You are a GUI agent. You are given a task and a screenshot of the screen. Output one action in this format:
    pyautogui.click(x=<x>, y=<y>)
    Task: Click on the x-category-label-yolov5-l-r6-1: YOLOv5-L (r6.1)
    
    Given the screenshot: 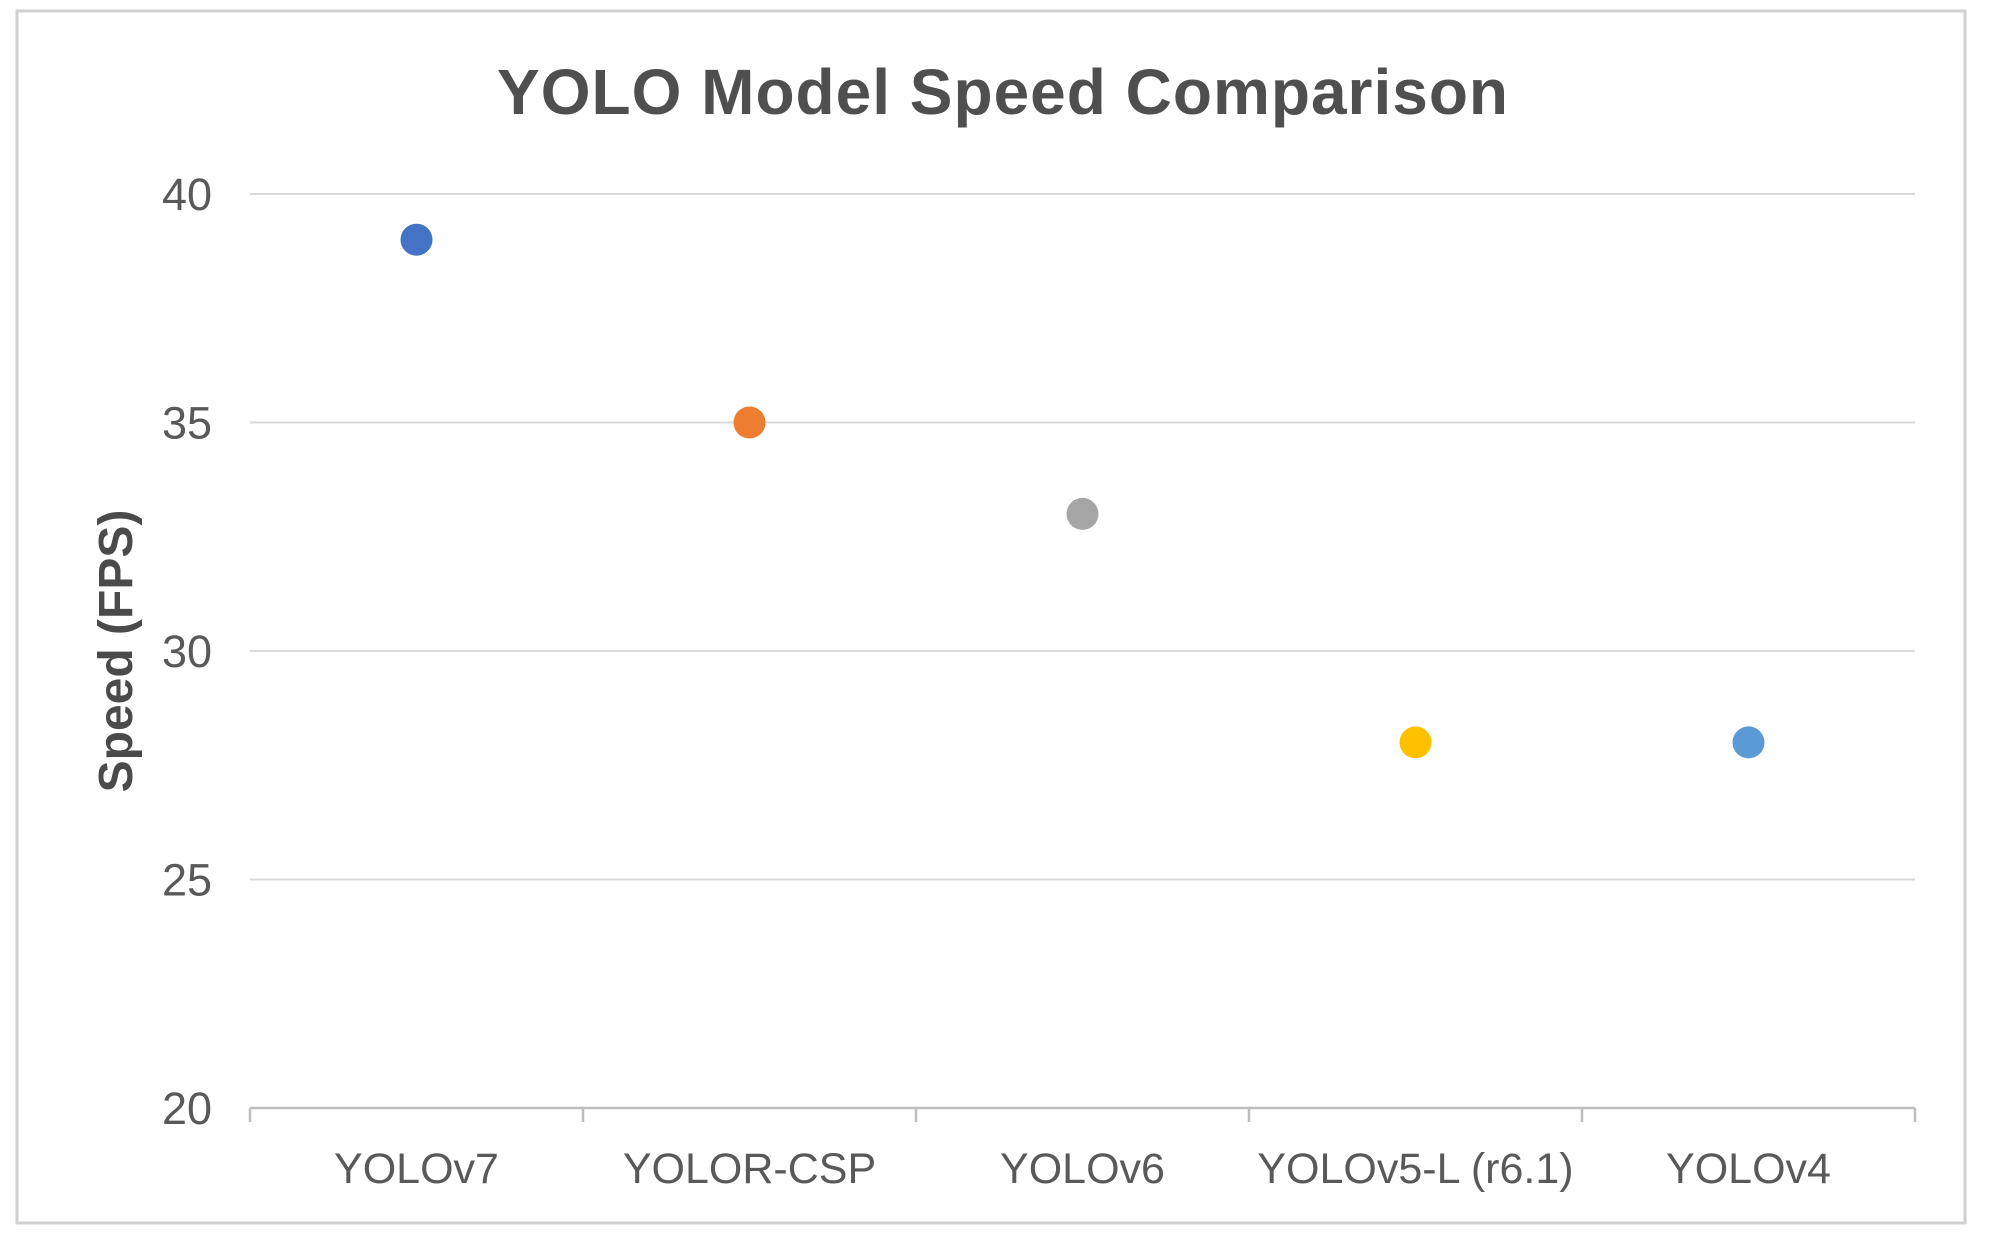 What is the action you would take?
    pyautogui.click(x=1415, y=1169)
    